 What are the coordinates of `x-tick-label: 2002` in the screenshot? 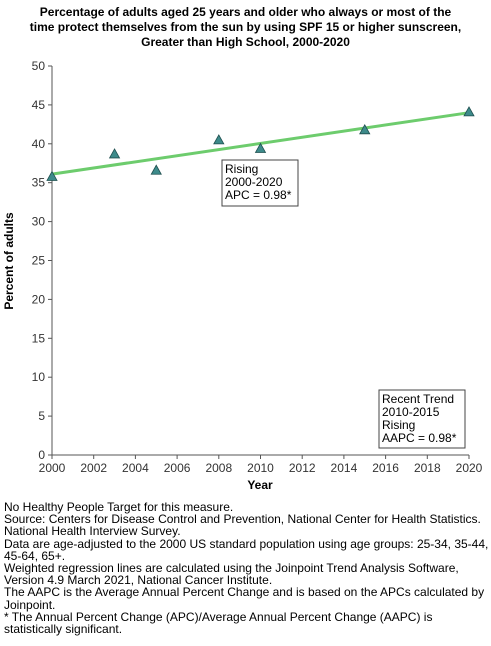 It's located at (93, 468).